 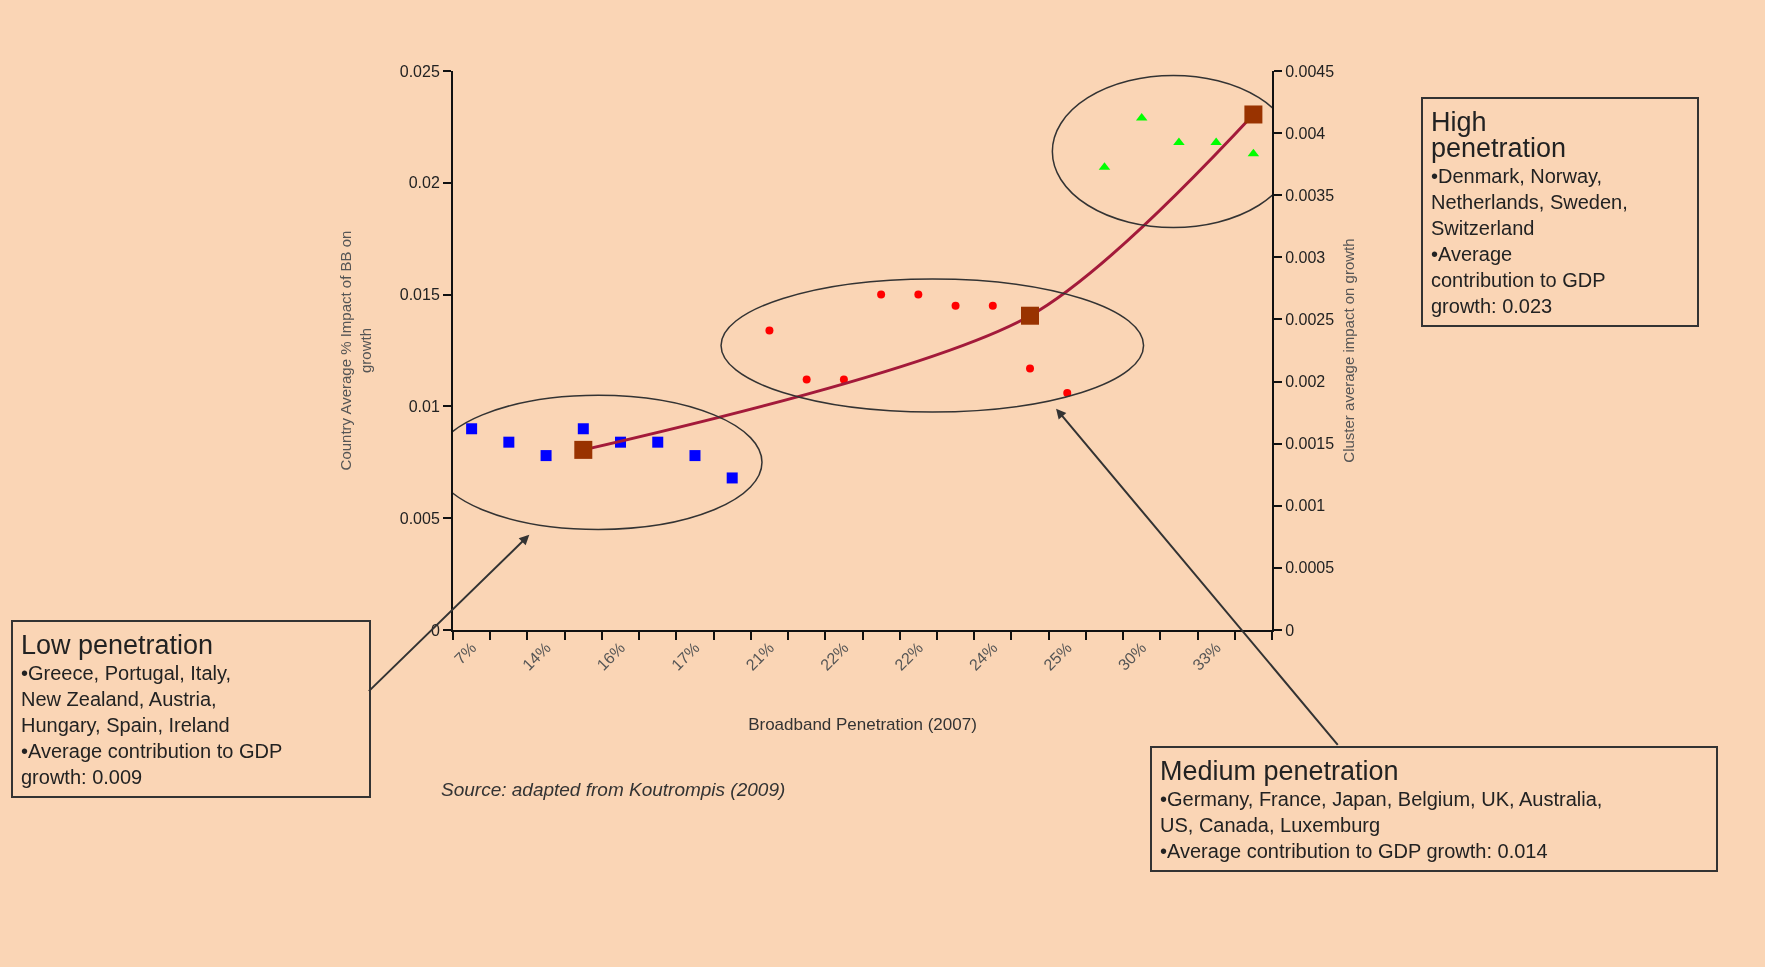 I want to click on y2-tick-label: 0.003, so click(x=1305, y=257).